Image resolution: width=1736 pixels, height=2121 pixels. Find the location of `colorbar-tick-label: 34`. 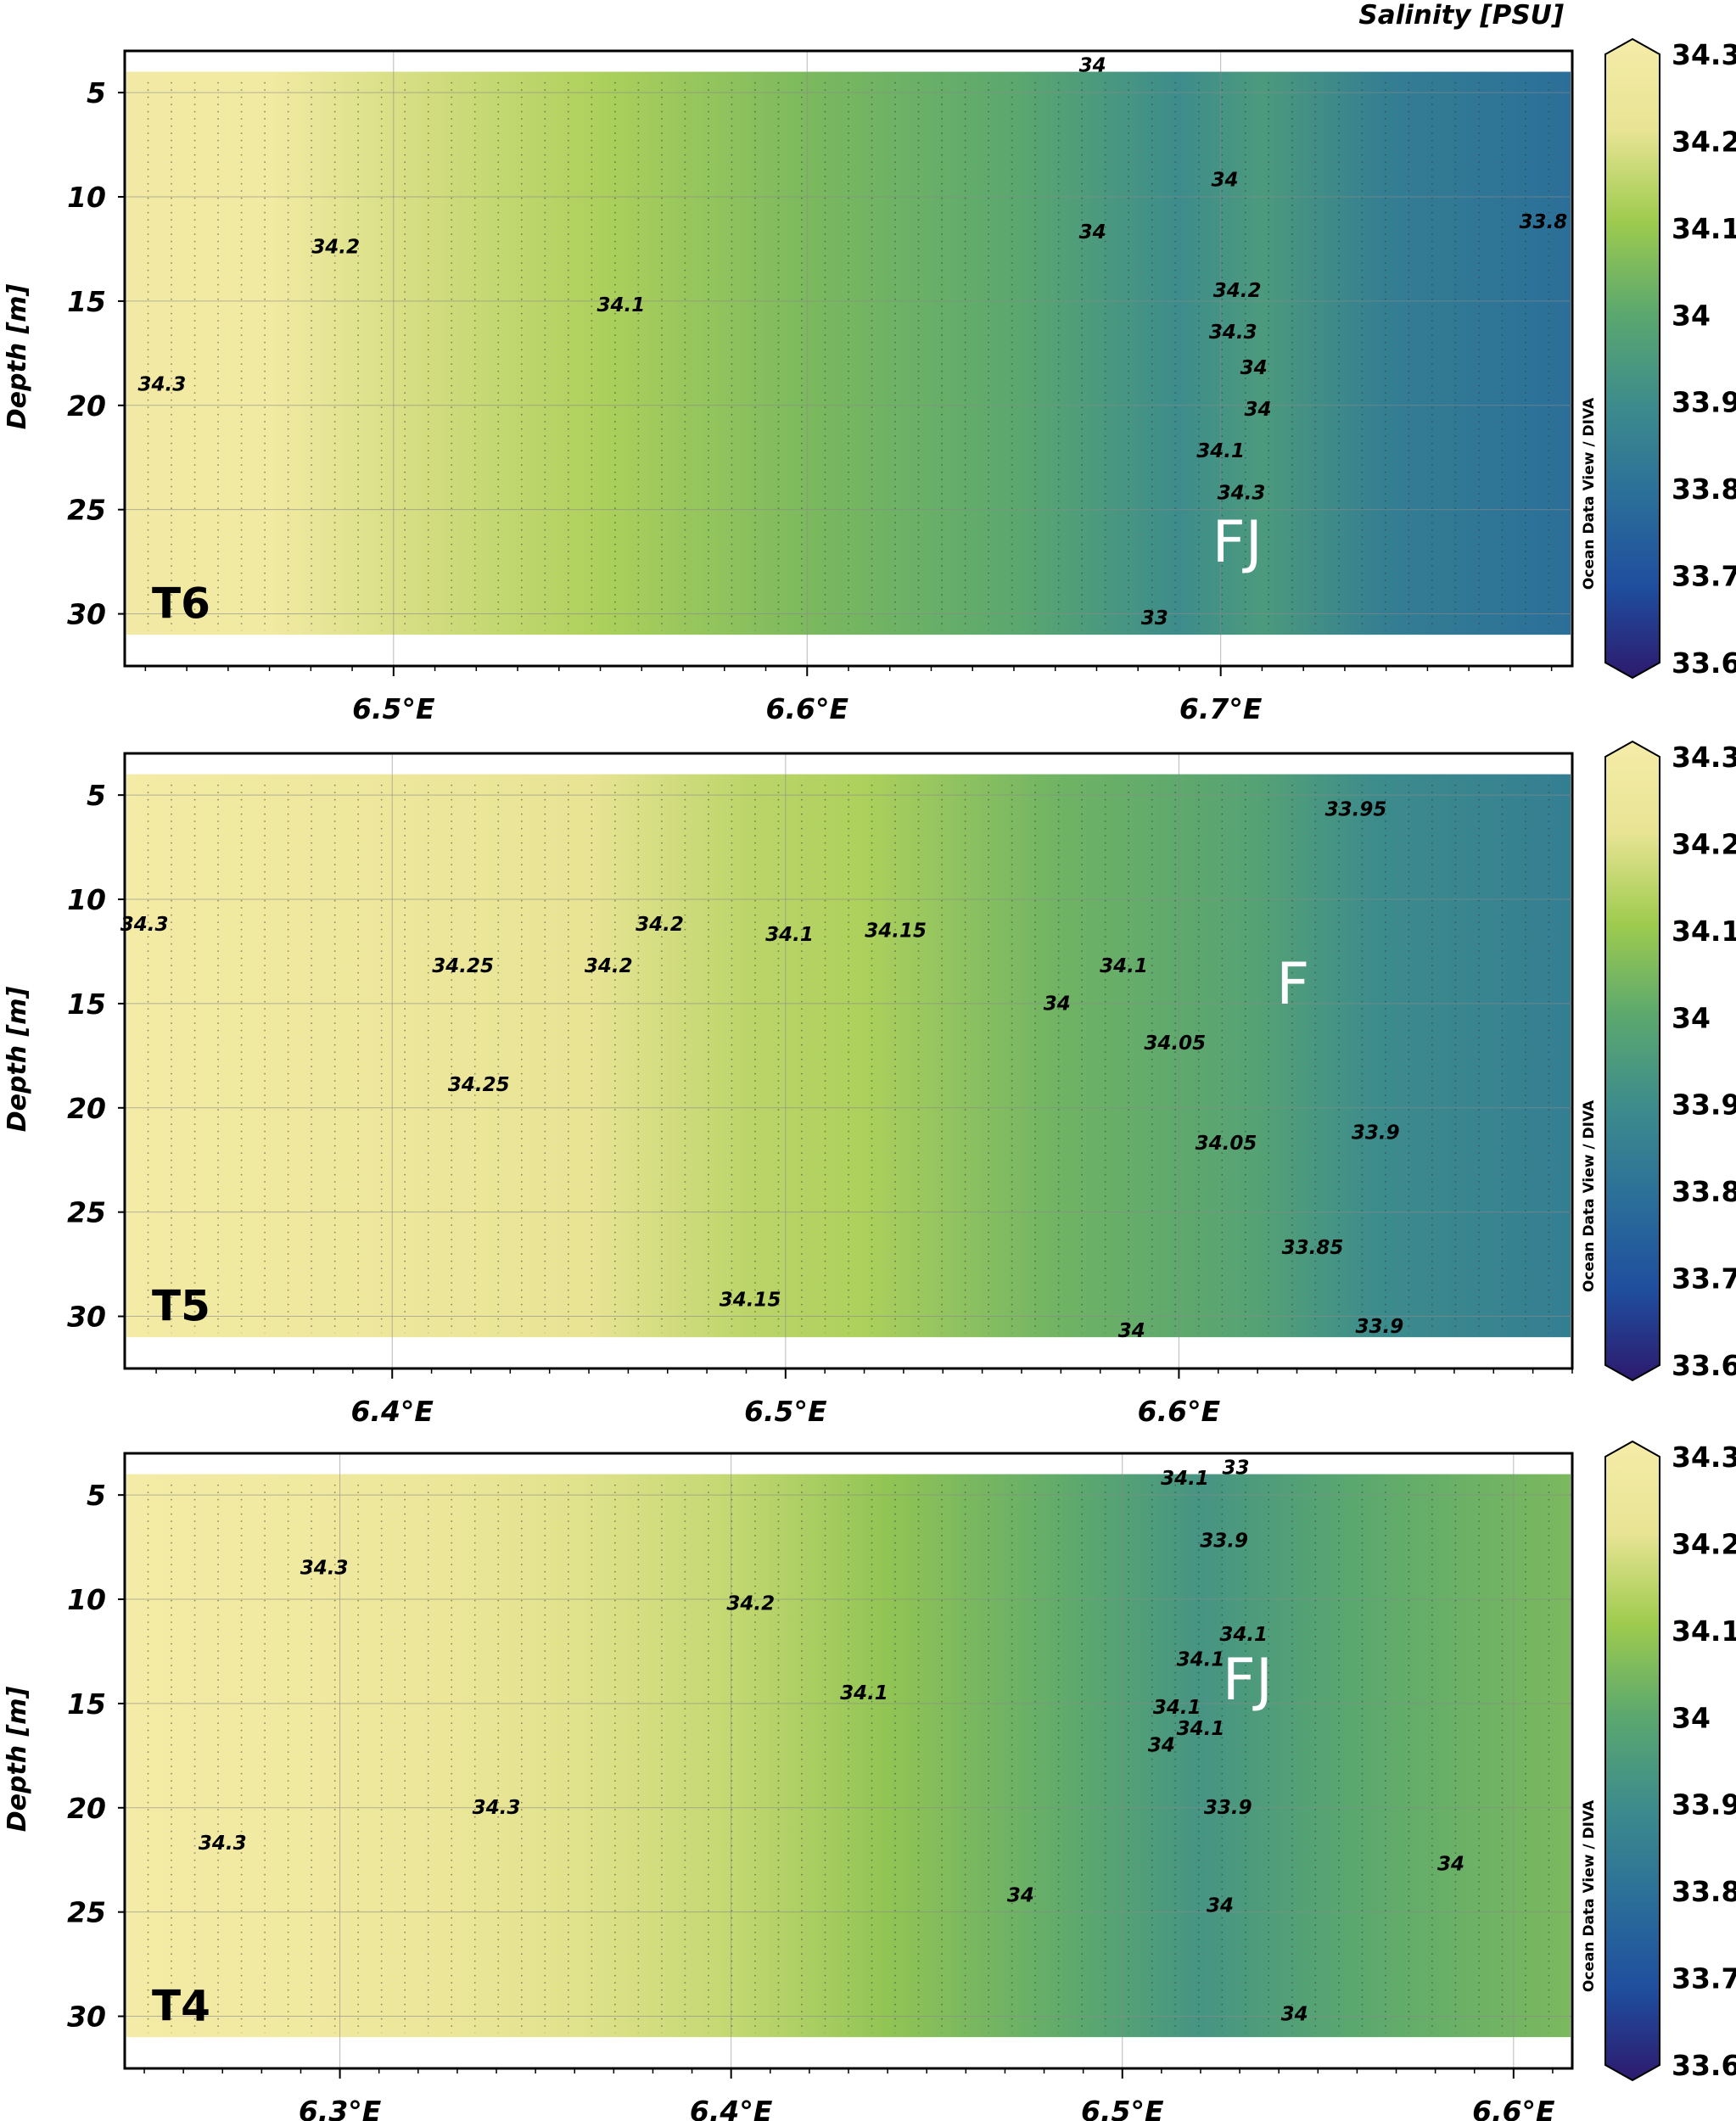

colorbar-tick-label: 34 is located at coordinates (1692, 1717).